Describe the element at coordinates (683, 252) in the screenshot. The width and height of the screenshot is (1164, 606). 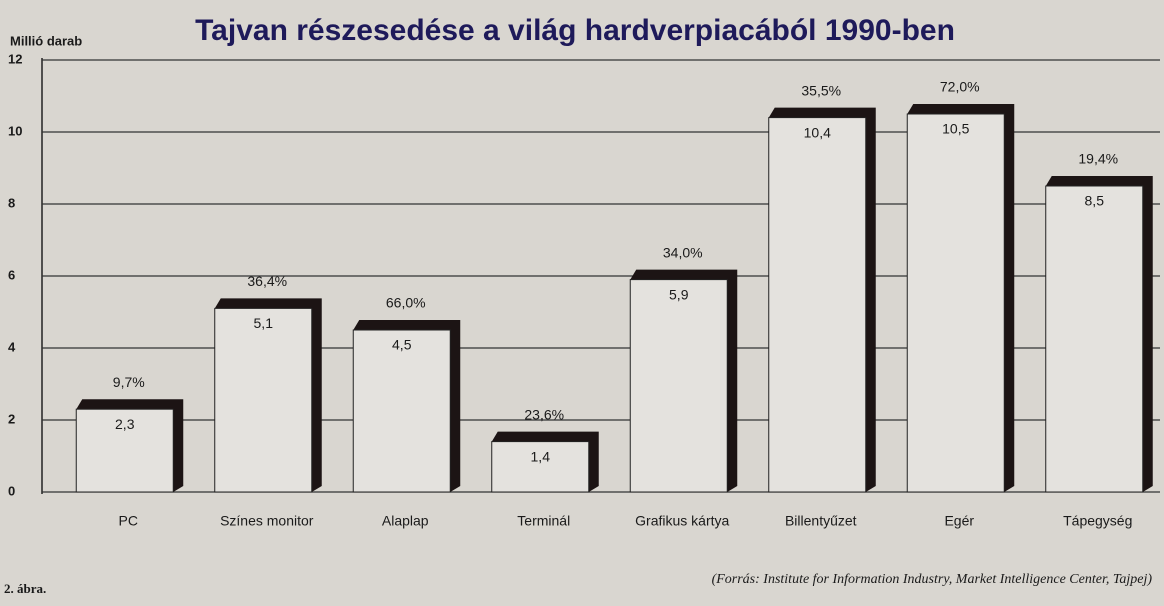
I see `share-label: 34,0%` at that location.